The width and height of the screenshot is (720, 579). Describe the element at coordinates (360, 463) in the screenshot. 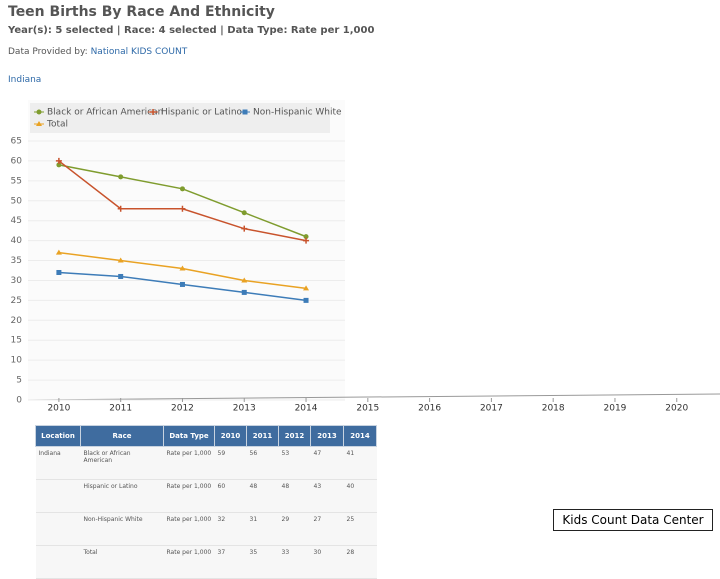

I see `table-cell: 41` at that location.